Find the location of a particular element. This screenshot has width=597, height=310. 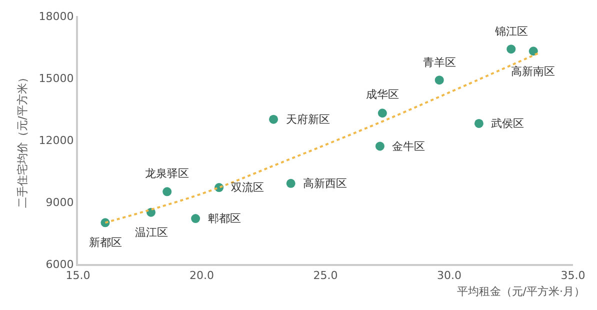

annotation: 高新西区 is located at coordinates (325, 183).